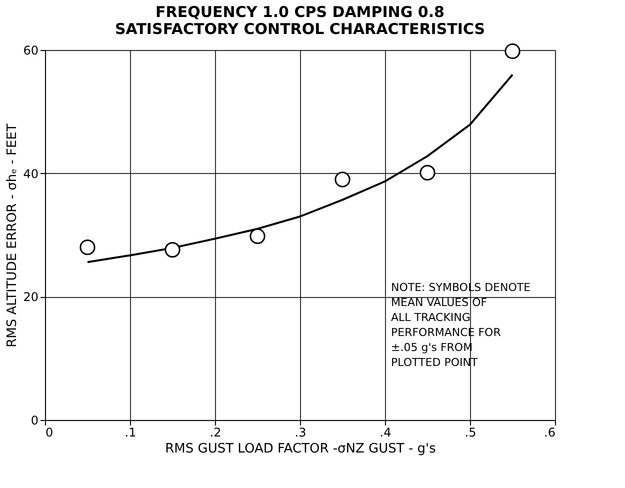 This screenshot has height=488, width=625. Describe the element at coordinates (300, 12) in the screenshot. I see `text: FREQUENCY 1.0 CPS DAMPING 0.8` at that location.